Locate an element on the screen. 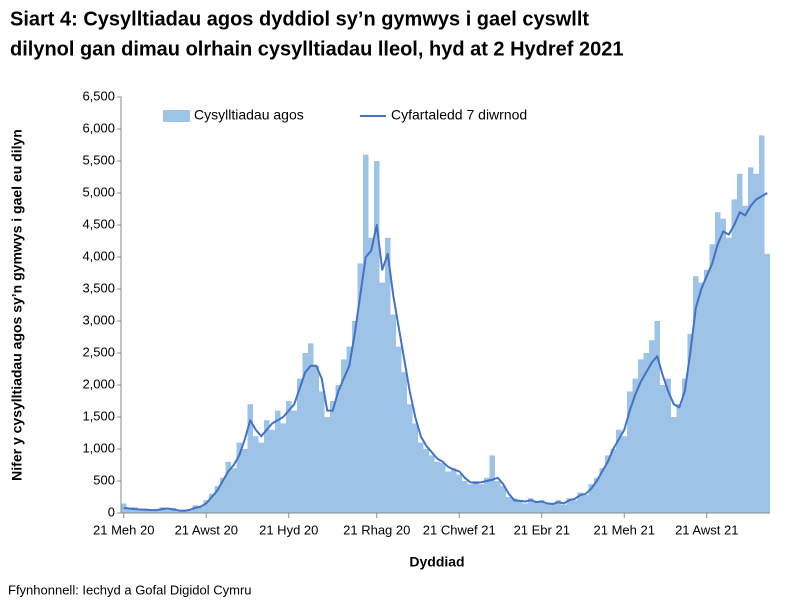  y-tick-label: 1,000 is located at coordinates (98, 447).